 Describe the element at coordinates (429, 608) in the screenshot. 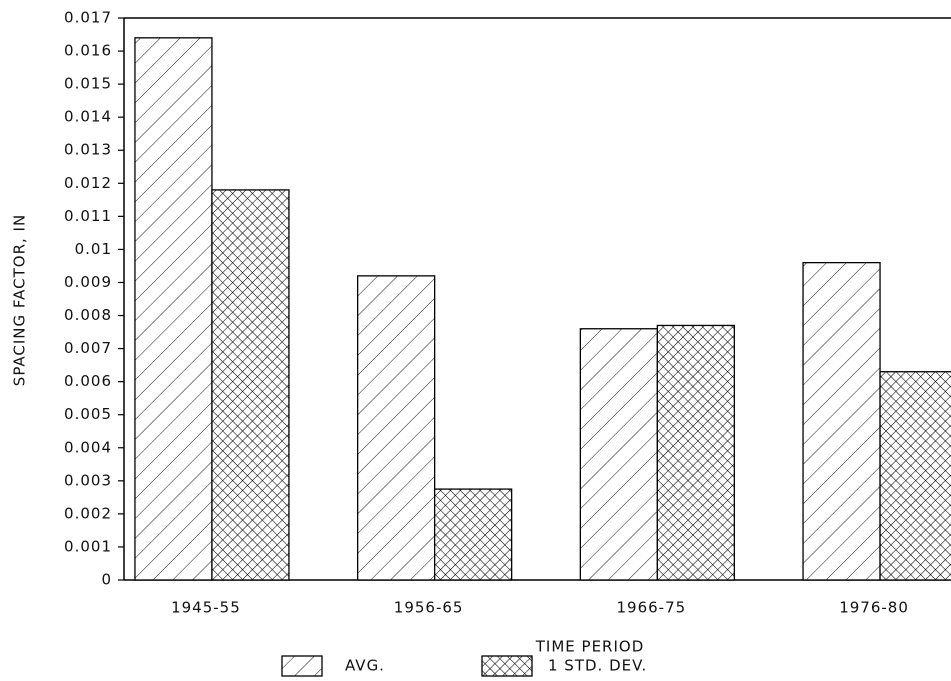

I see `x-tick-label: 1956-65` at that location.